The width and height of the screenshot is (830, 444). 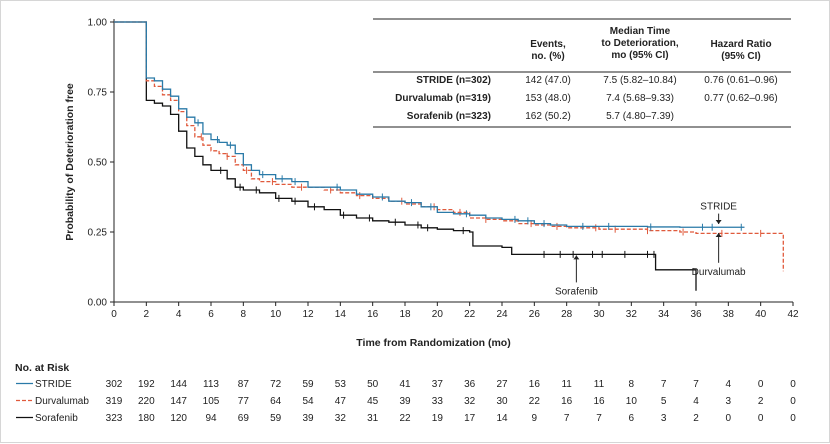 I want to click on x-tick-label: 34, so click(x=664, y=314).